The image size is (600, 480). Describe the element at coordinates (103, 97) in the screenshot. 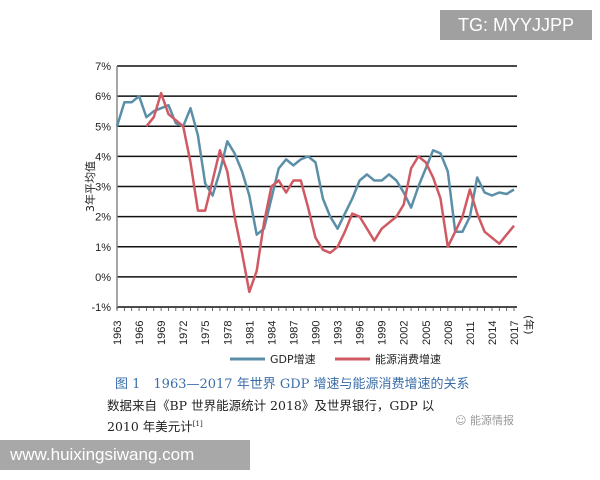

I see `y-tick-label: 6%` at that location.